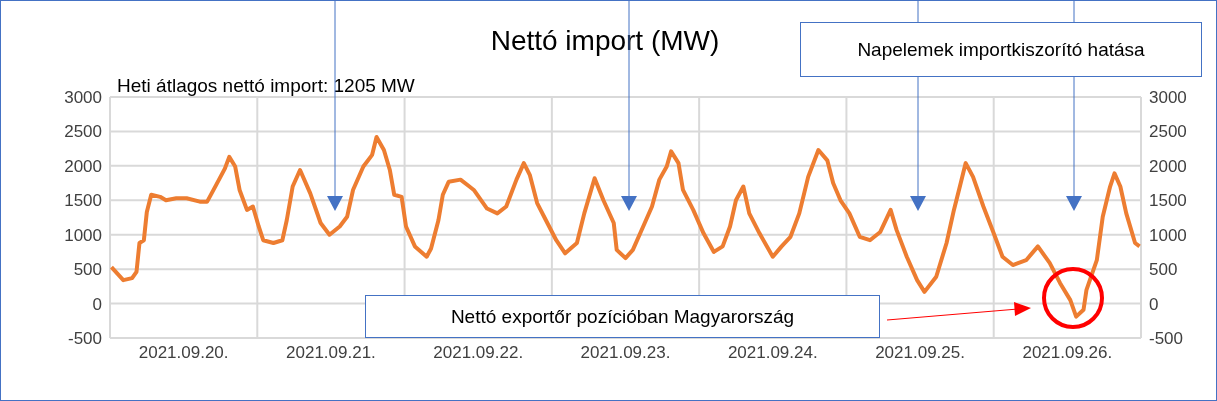 The height and width of the screenshot is (401, 1217). I want to click on y-tick-label: 1500, so click(83, 201).